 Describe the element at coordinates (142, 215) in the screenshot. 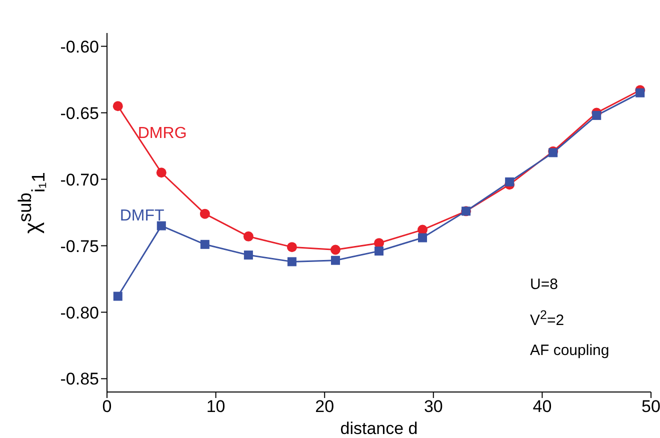

I see `series-label: DMFT` at that location.